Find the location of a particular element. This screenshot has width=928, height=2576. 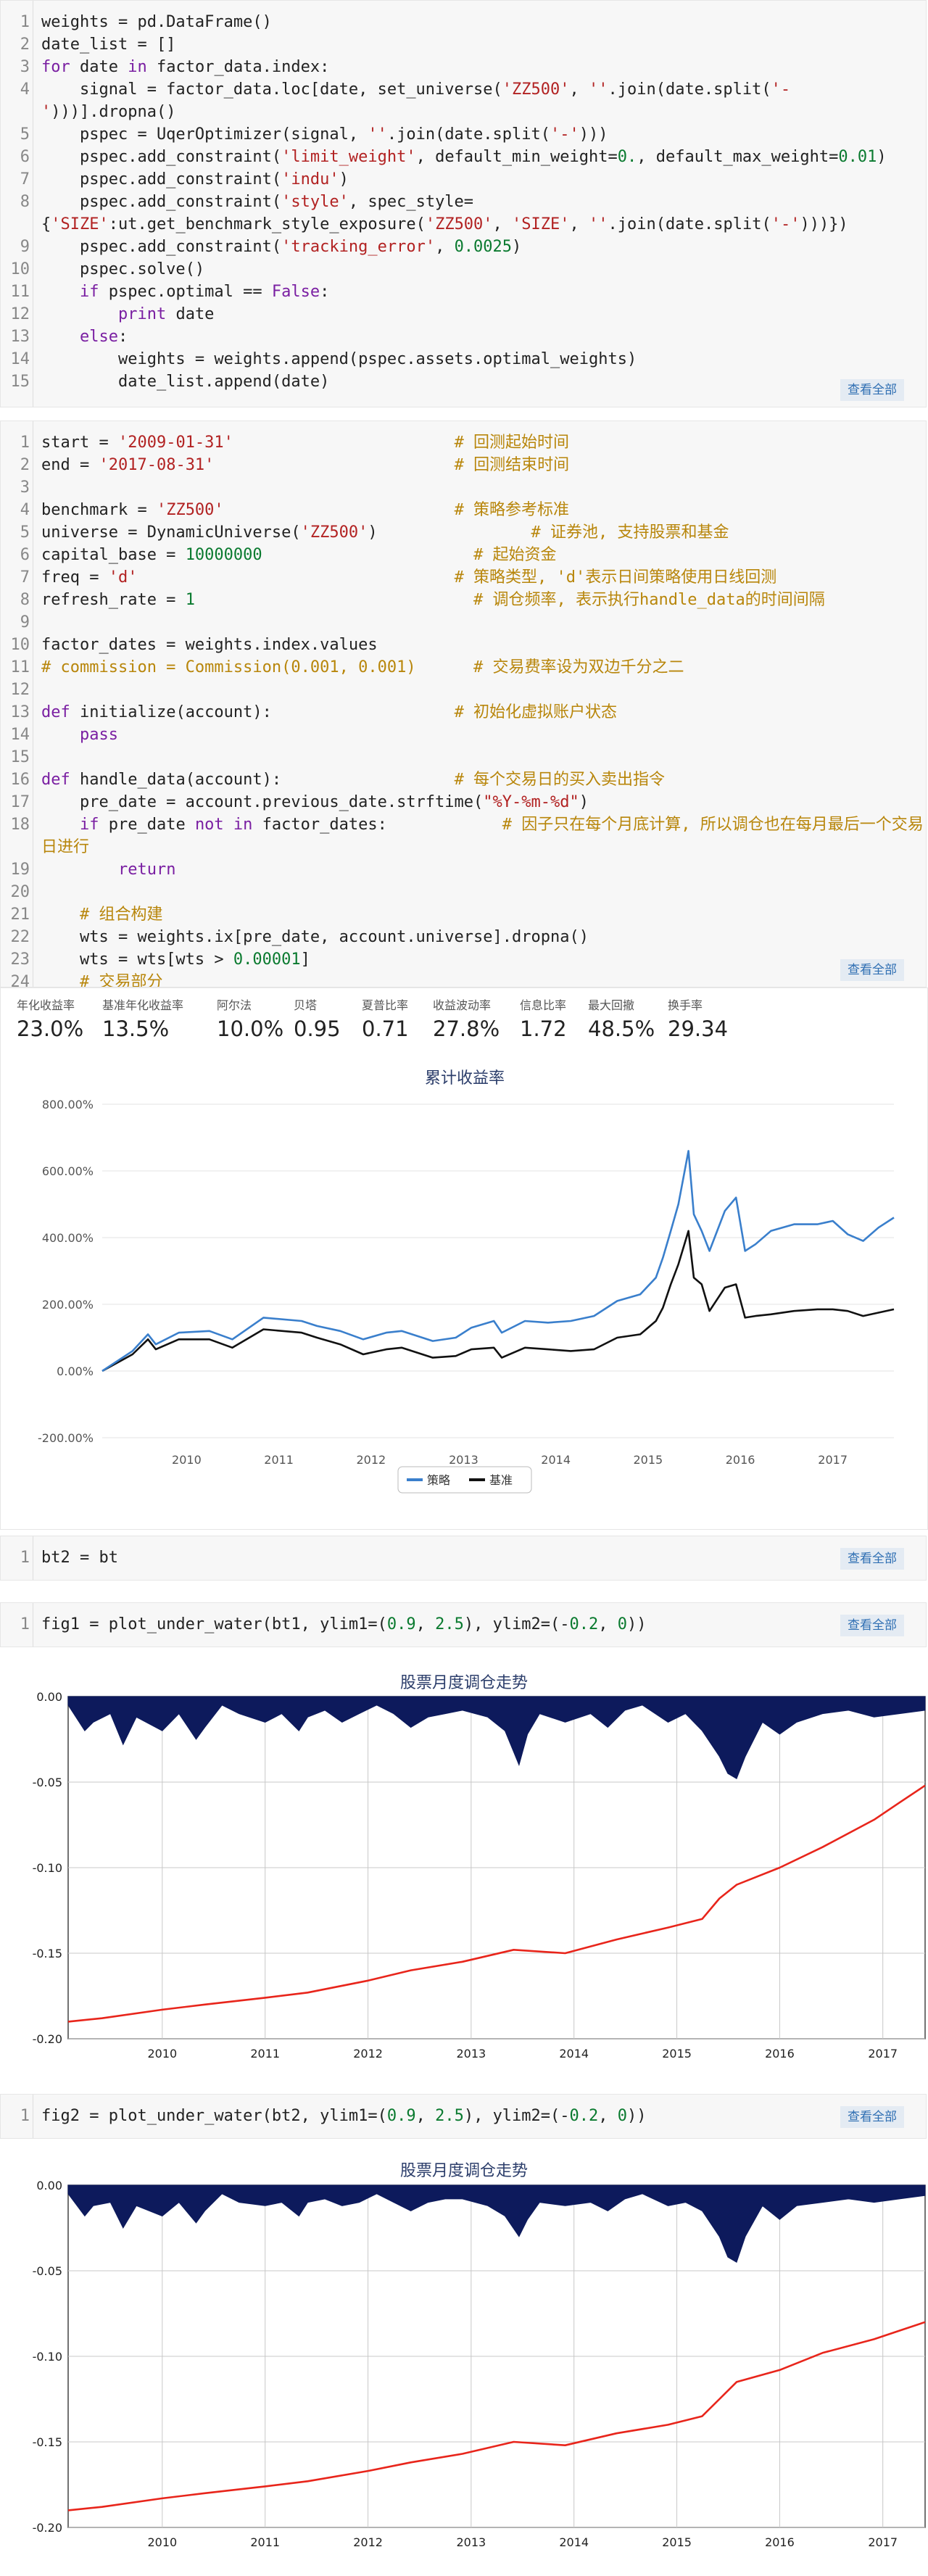

line-number: 24 is located at coordinates (20, 980).